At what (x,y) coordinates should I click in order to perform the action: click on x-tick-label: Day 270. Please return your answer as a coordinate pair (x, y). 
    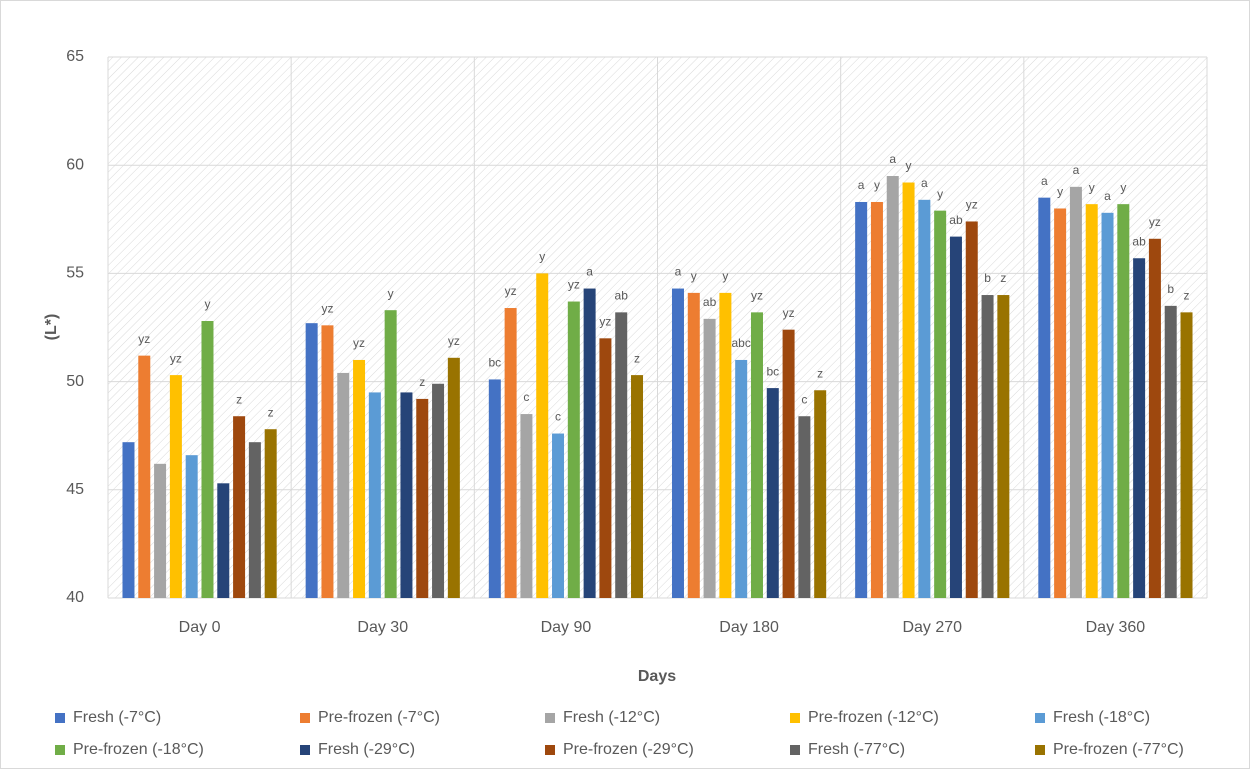
    Looking at the image, I should click on (932, 627).